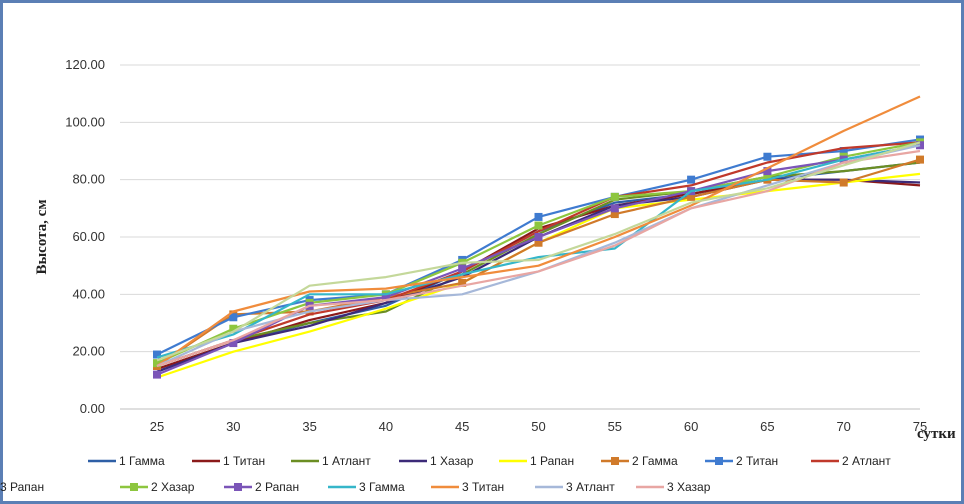 This screenshot has width=964, height=504. I want to click on legend-label: 2 Гамма, so click(655, 461).